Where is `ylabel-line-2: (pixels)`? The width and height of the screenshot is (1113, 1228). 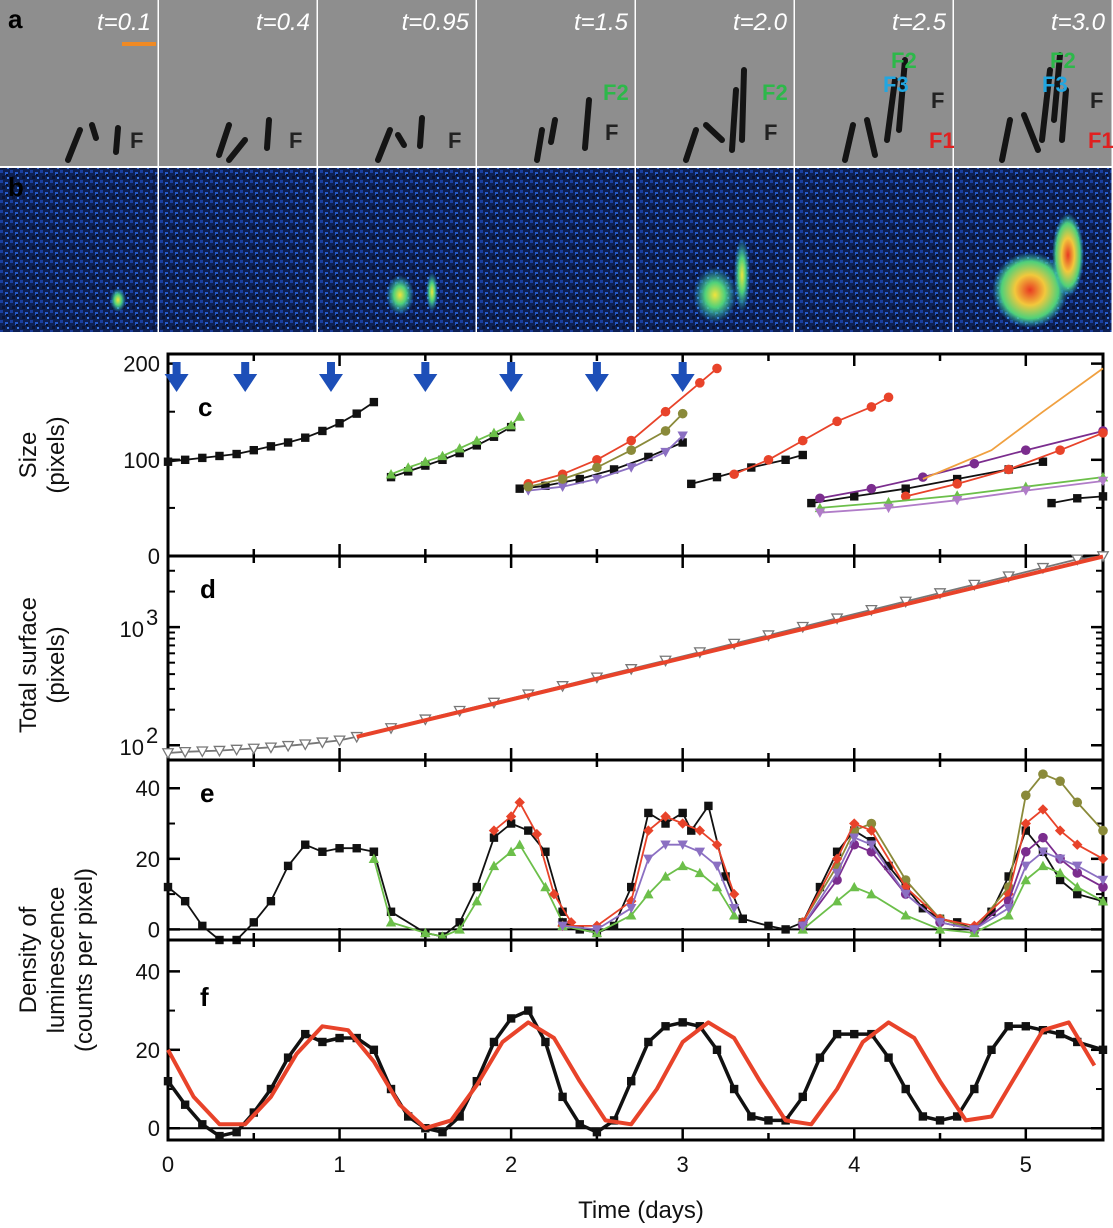
ylabel-line-2: (pixels) is located at coordinates (56, 454).